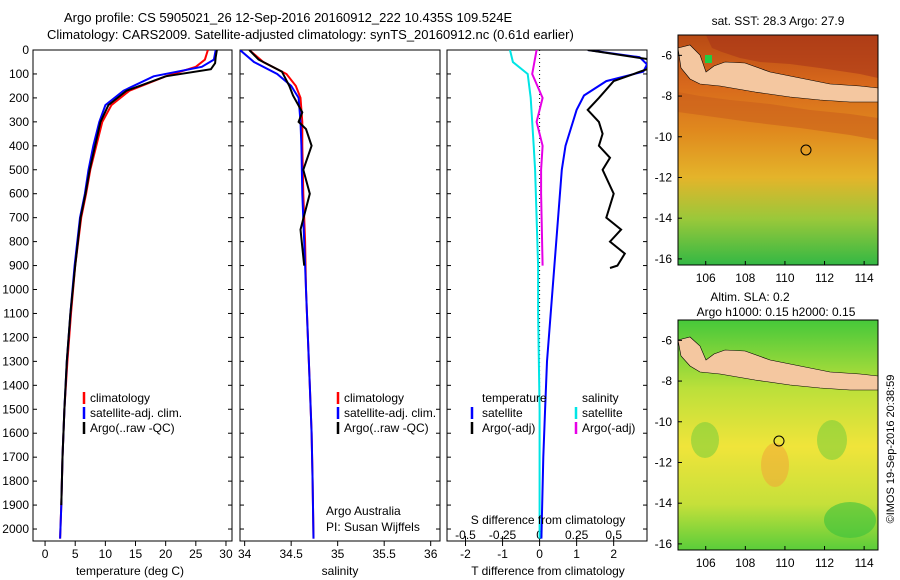 The height and width of the screenshot is (580, 900). Describe the element at coordinates (666, 381) in the screenshot. I see `lat-tick-label: -8` at that location.